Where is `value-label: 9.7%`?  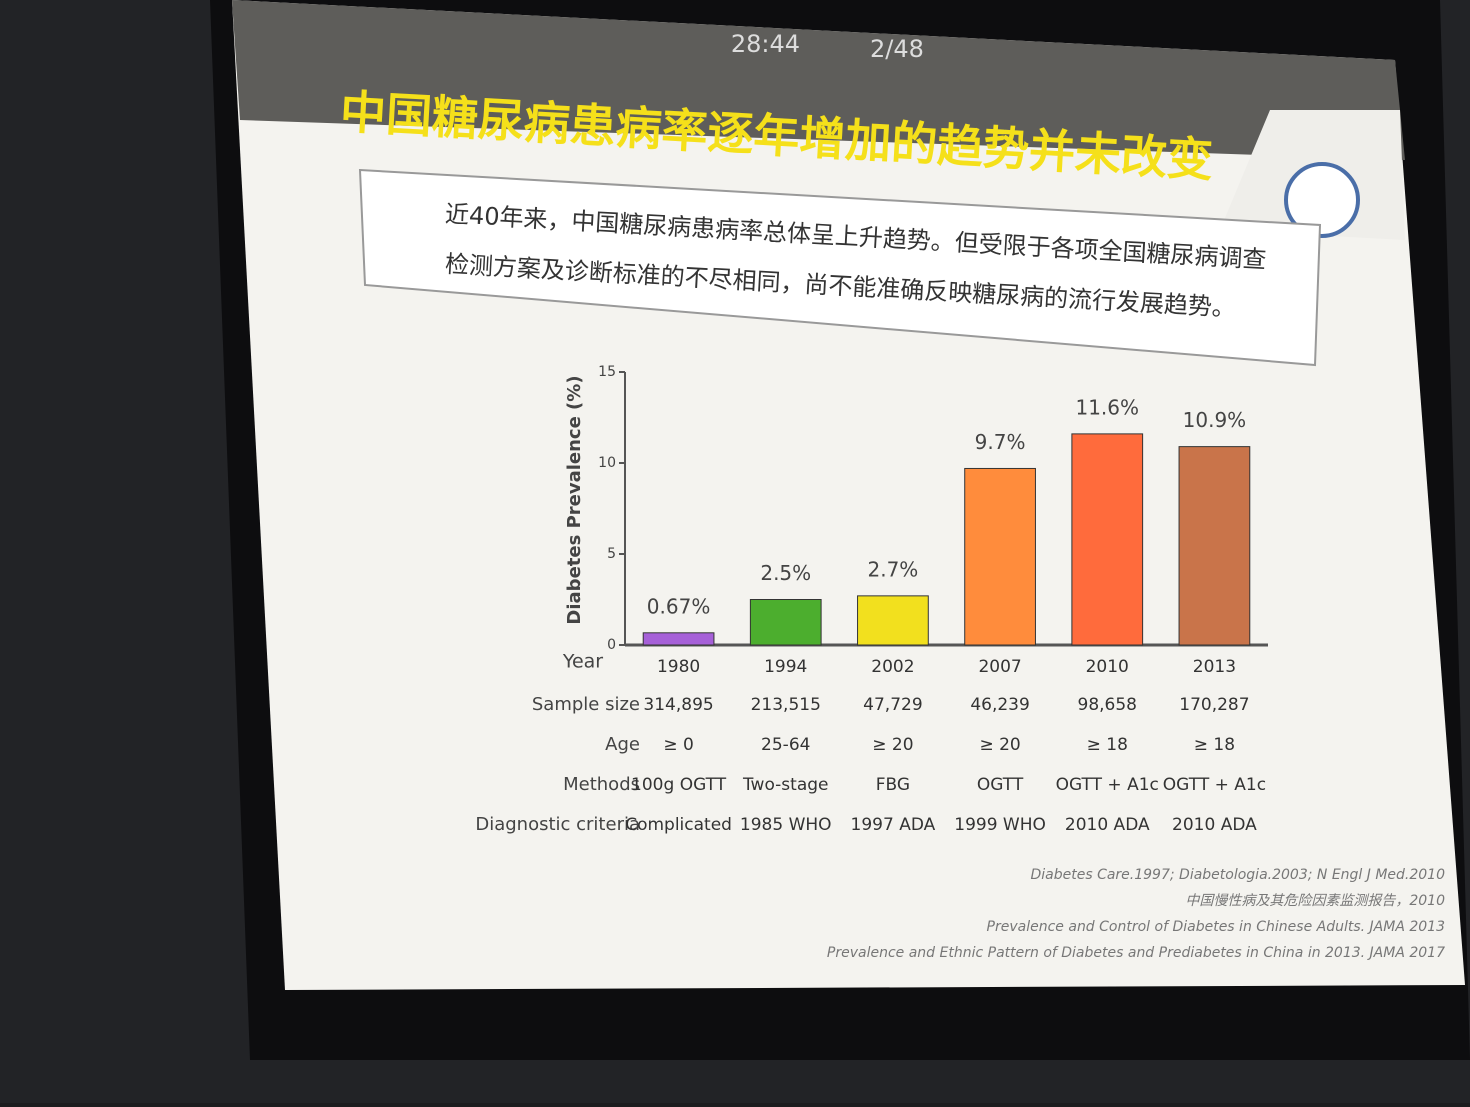 value-label: 9.7% is located at coordinates (1000, 442).